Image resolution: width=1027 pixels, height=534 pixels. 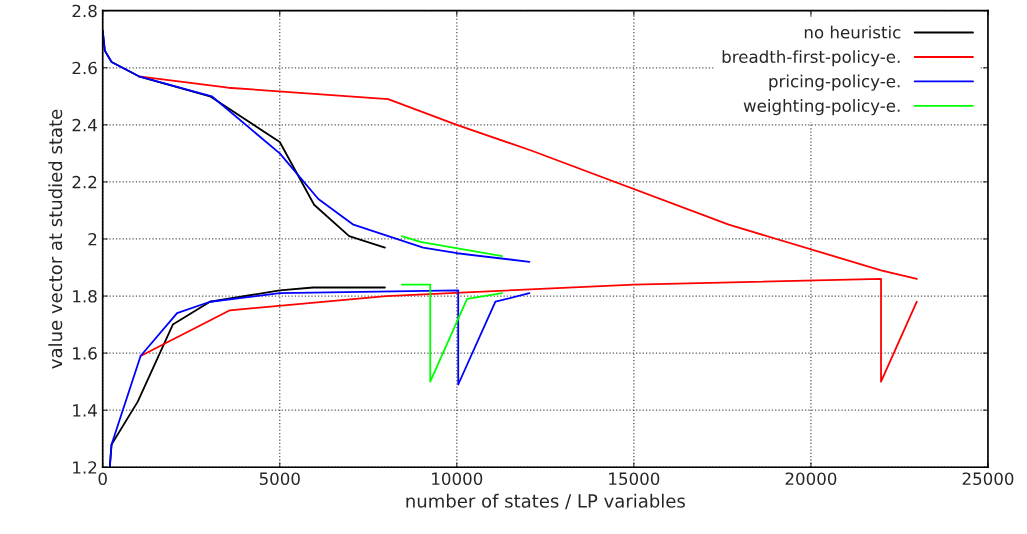 What do you see at coordinates (85, 296) in the screenshot?
I see `y-tick-label: 1.8` at bounding box center [85, 296].